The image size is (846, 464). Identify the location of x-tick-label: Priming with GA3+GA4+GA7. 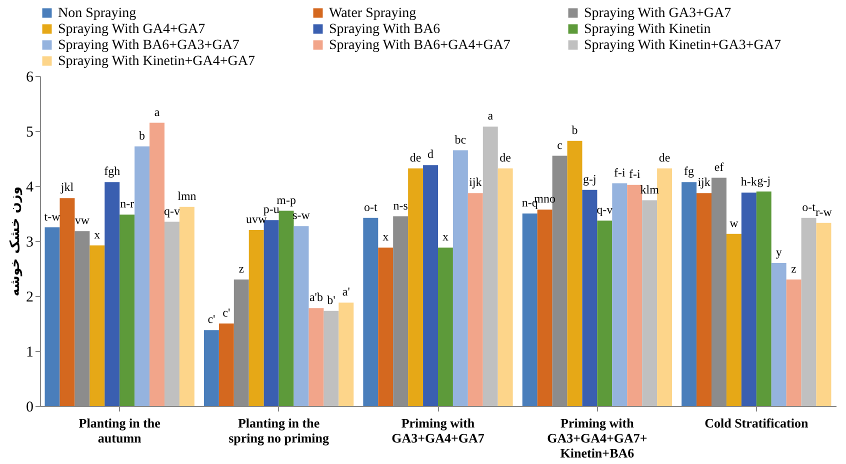
(438, 431).